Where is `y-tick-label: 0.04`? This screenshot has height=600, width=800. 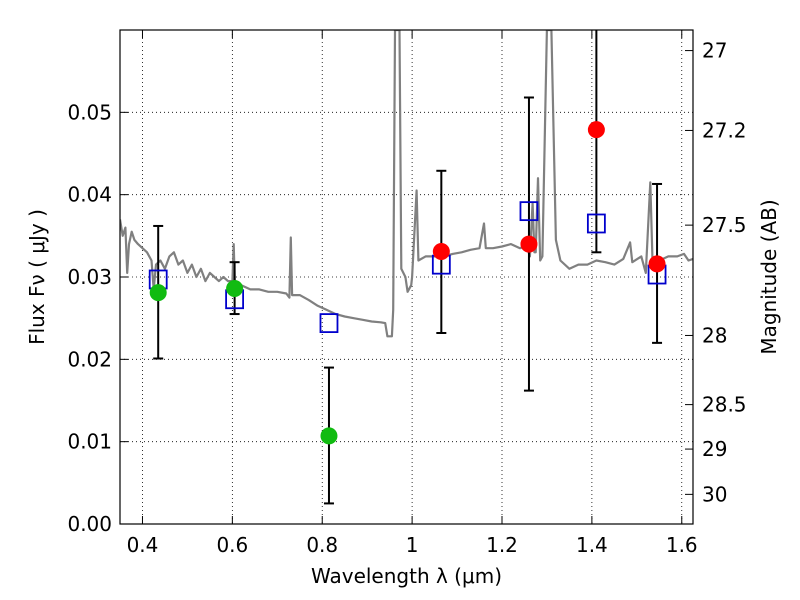
y-tick-label: 0.04 is located at coordinates (89, 195).